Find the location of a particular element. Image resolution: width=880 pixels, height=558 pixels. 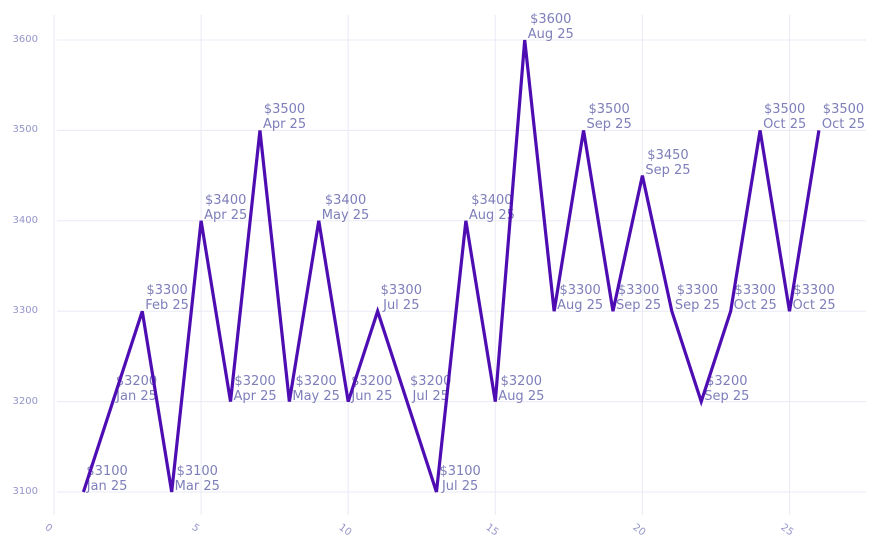

x-tick-label: 0 is located at coordinates (48, 528).